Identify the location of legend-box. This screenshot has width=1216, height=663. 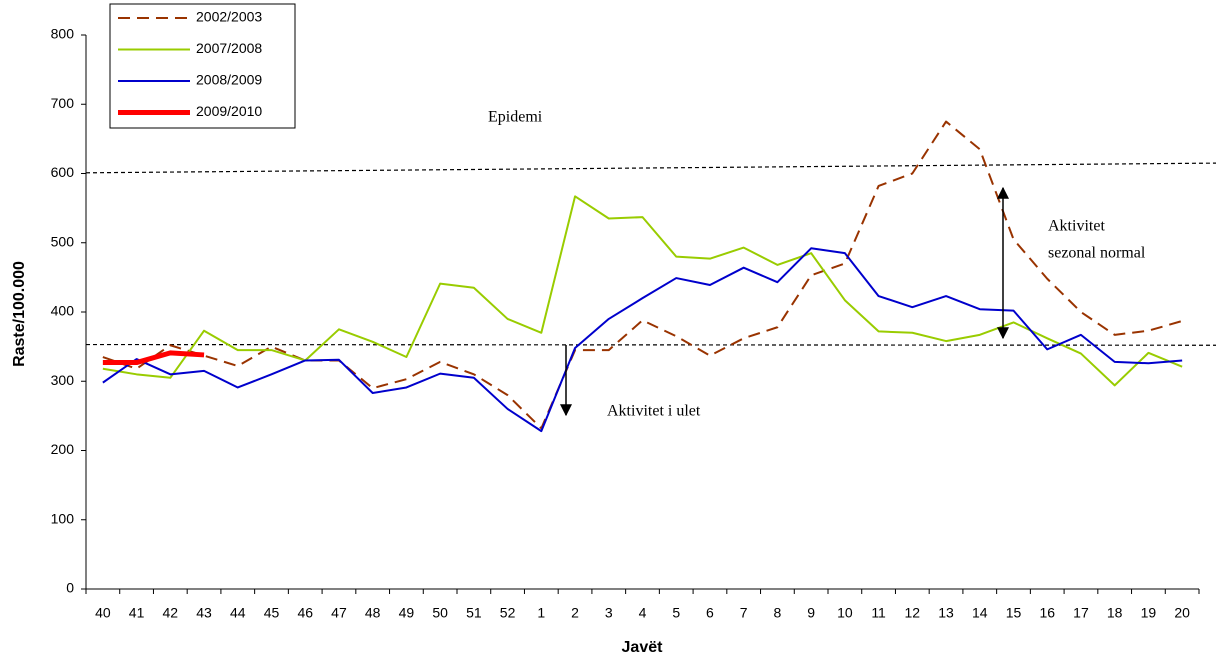
(202, 66).